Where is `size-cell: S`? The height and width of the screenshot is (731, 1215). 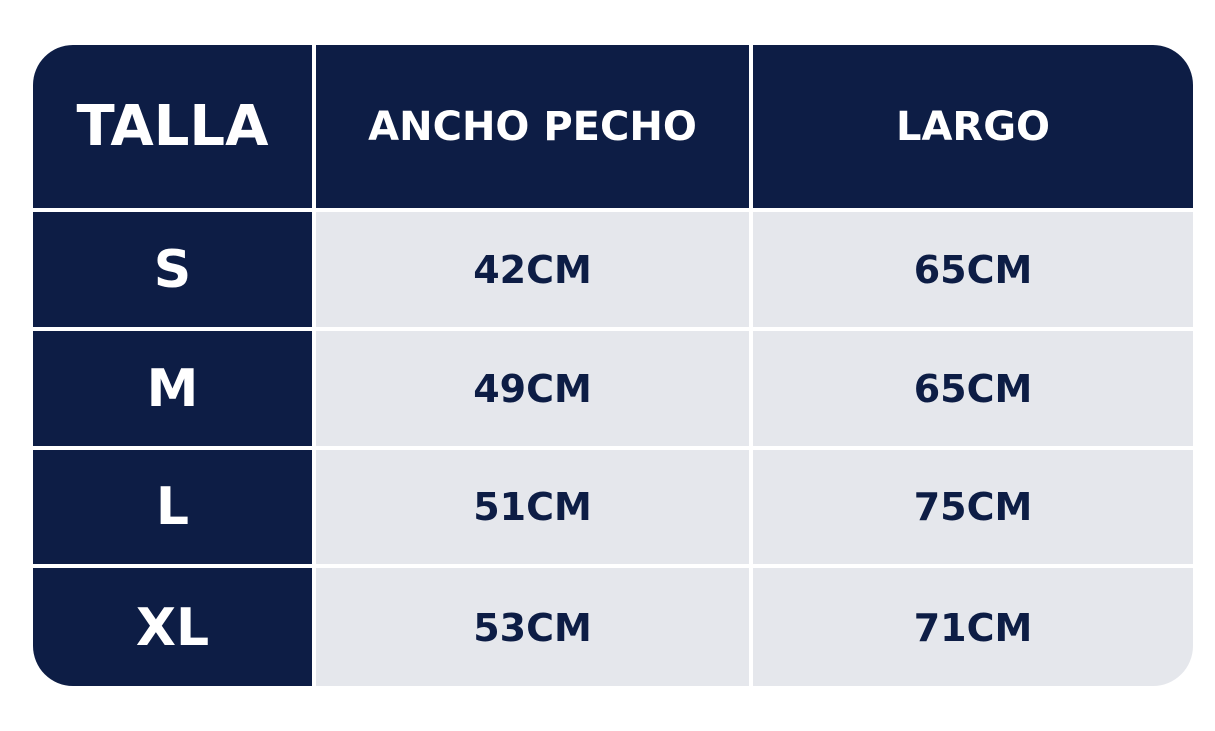
size-cell: S is located at coordinates (172, 269).